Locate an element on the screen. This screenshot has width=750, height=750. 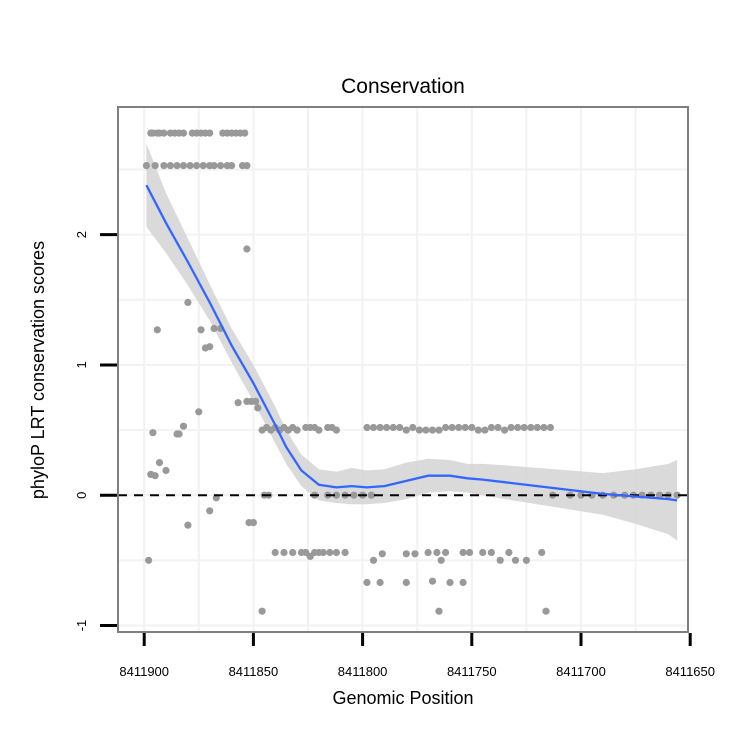
x-tick-label: 8411800 is located at coordinates (363, 671).